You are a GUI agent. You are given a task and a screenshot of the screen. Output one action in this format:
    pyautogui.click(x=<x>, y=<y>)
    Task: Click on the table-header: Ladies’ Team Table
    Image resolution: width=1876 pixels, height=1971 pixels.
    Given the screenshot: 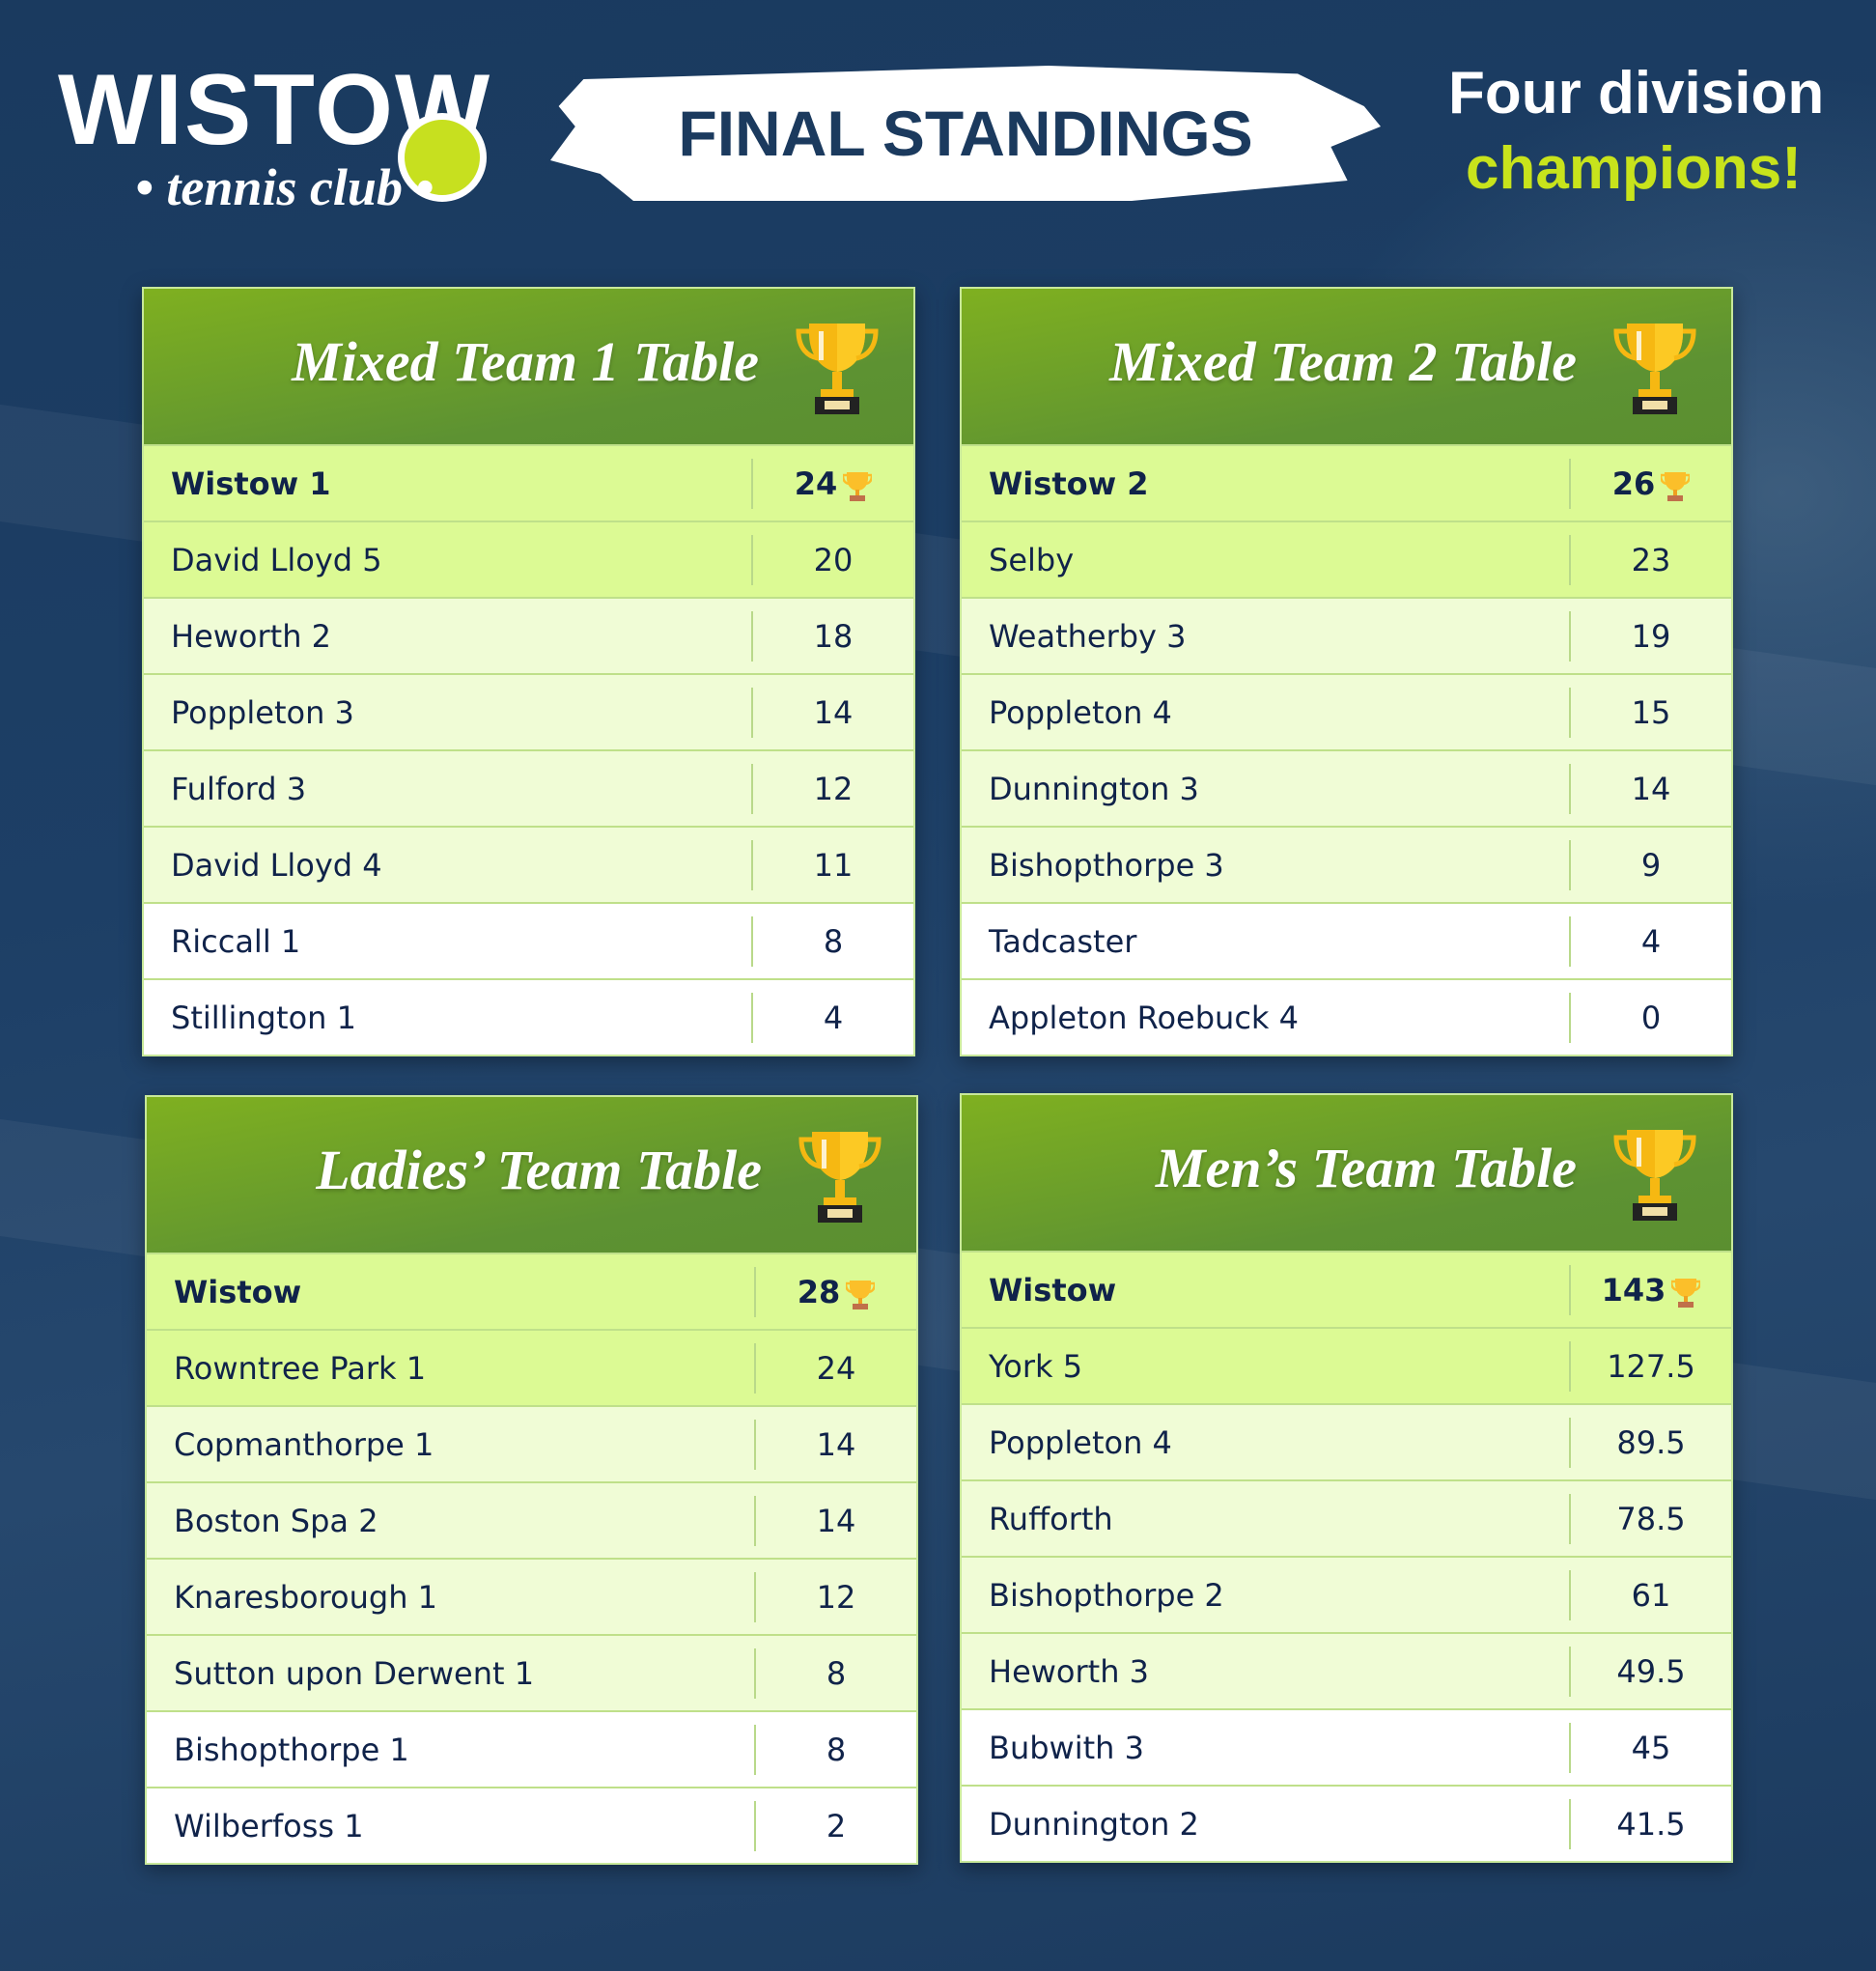 What is the action you would take?
    pyautogui.click(x=531, y=1175)
    